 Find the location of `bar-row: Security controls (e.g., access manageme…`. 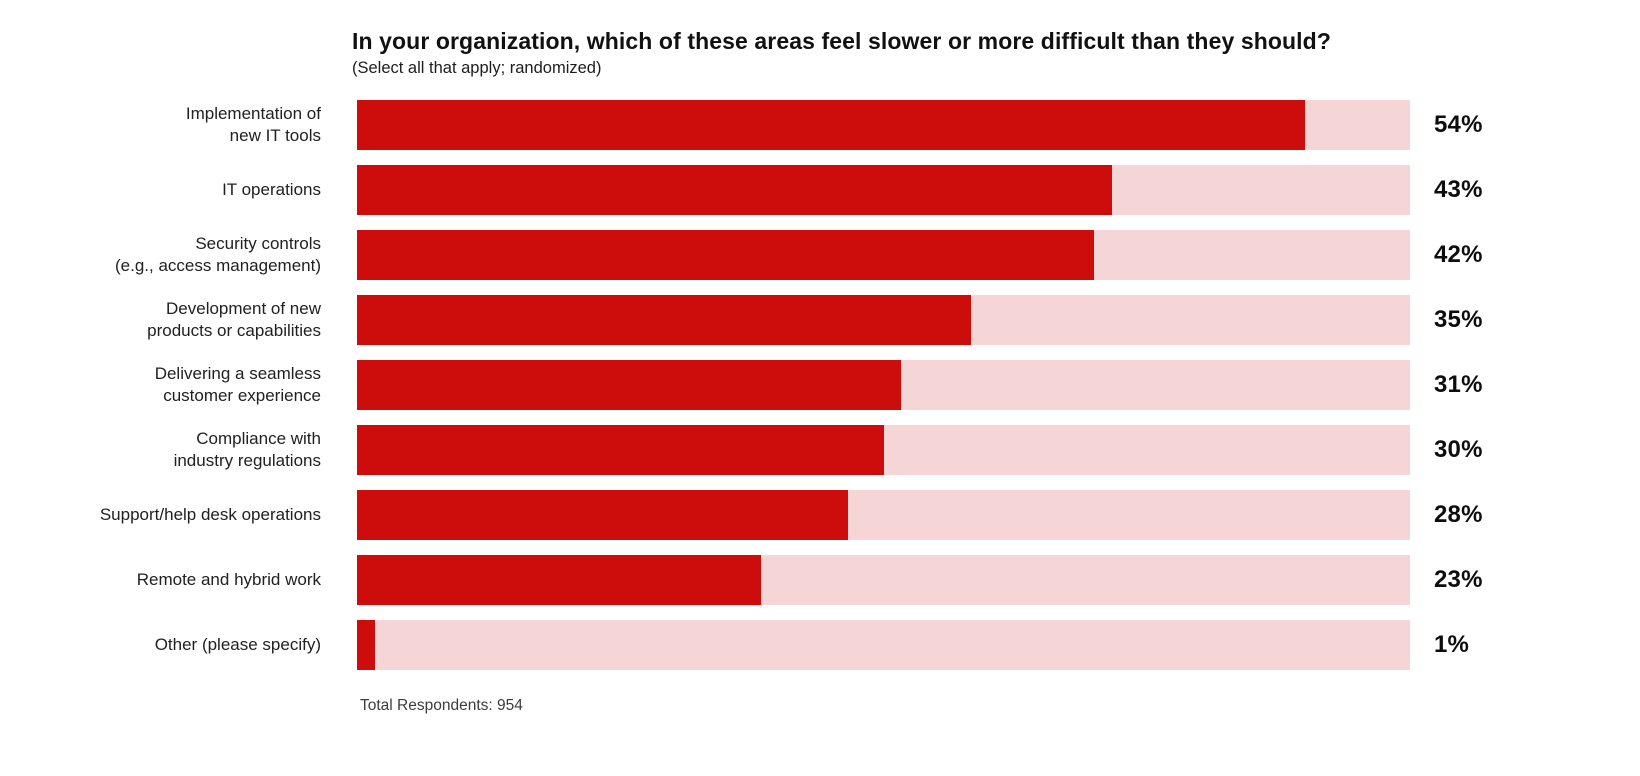

bar-row: Security controls (e.g., access manageme… is located at coordinates (820, 255).